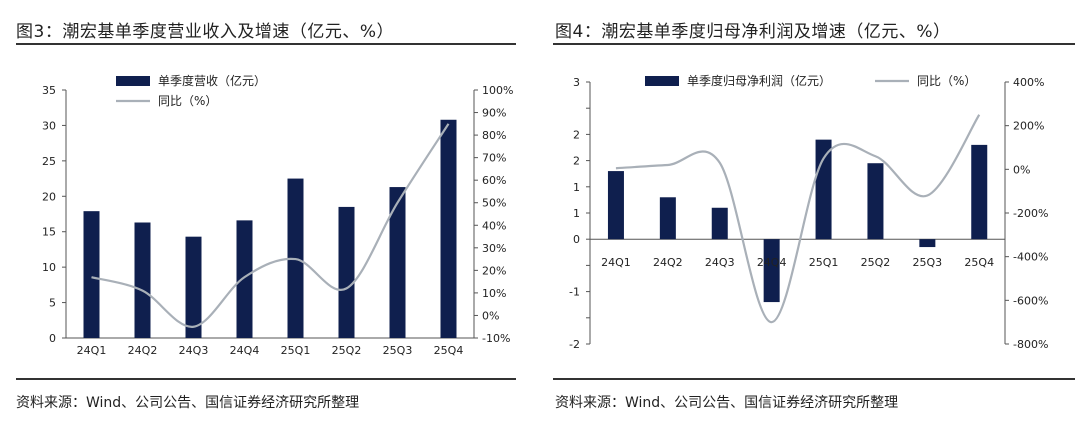 The image size is (1080, 427). I want to click on right-axis-tick-label: -600%, so click(1030, 300).